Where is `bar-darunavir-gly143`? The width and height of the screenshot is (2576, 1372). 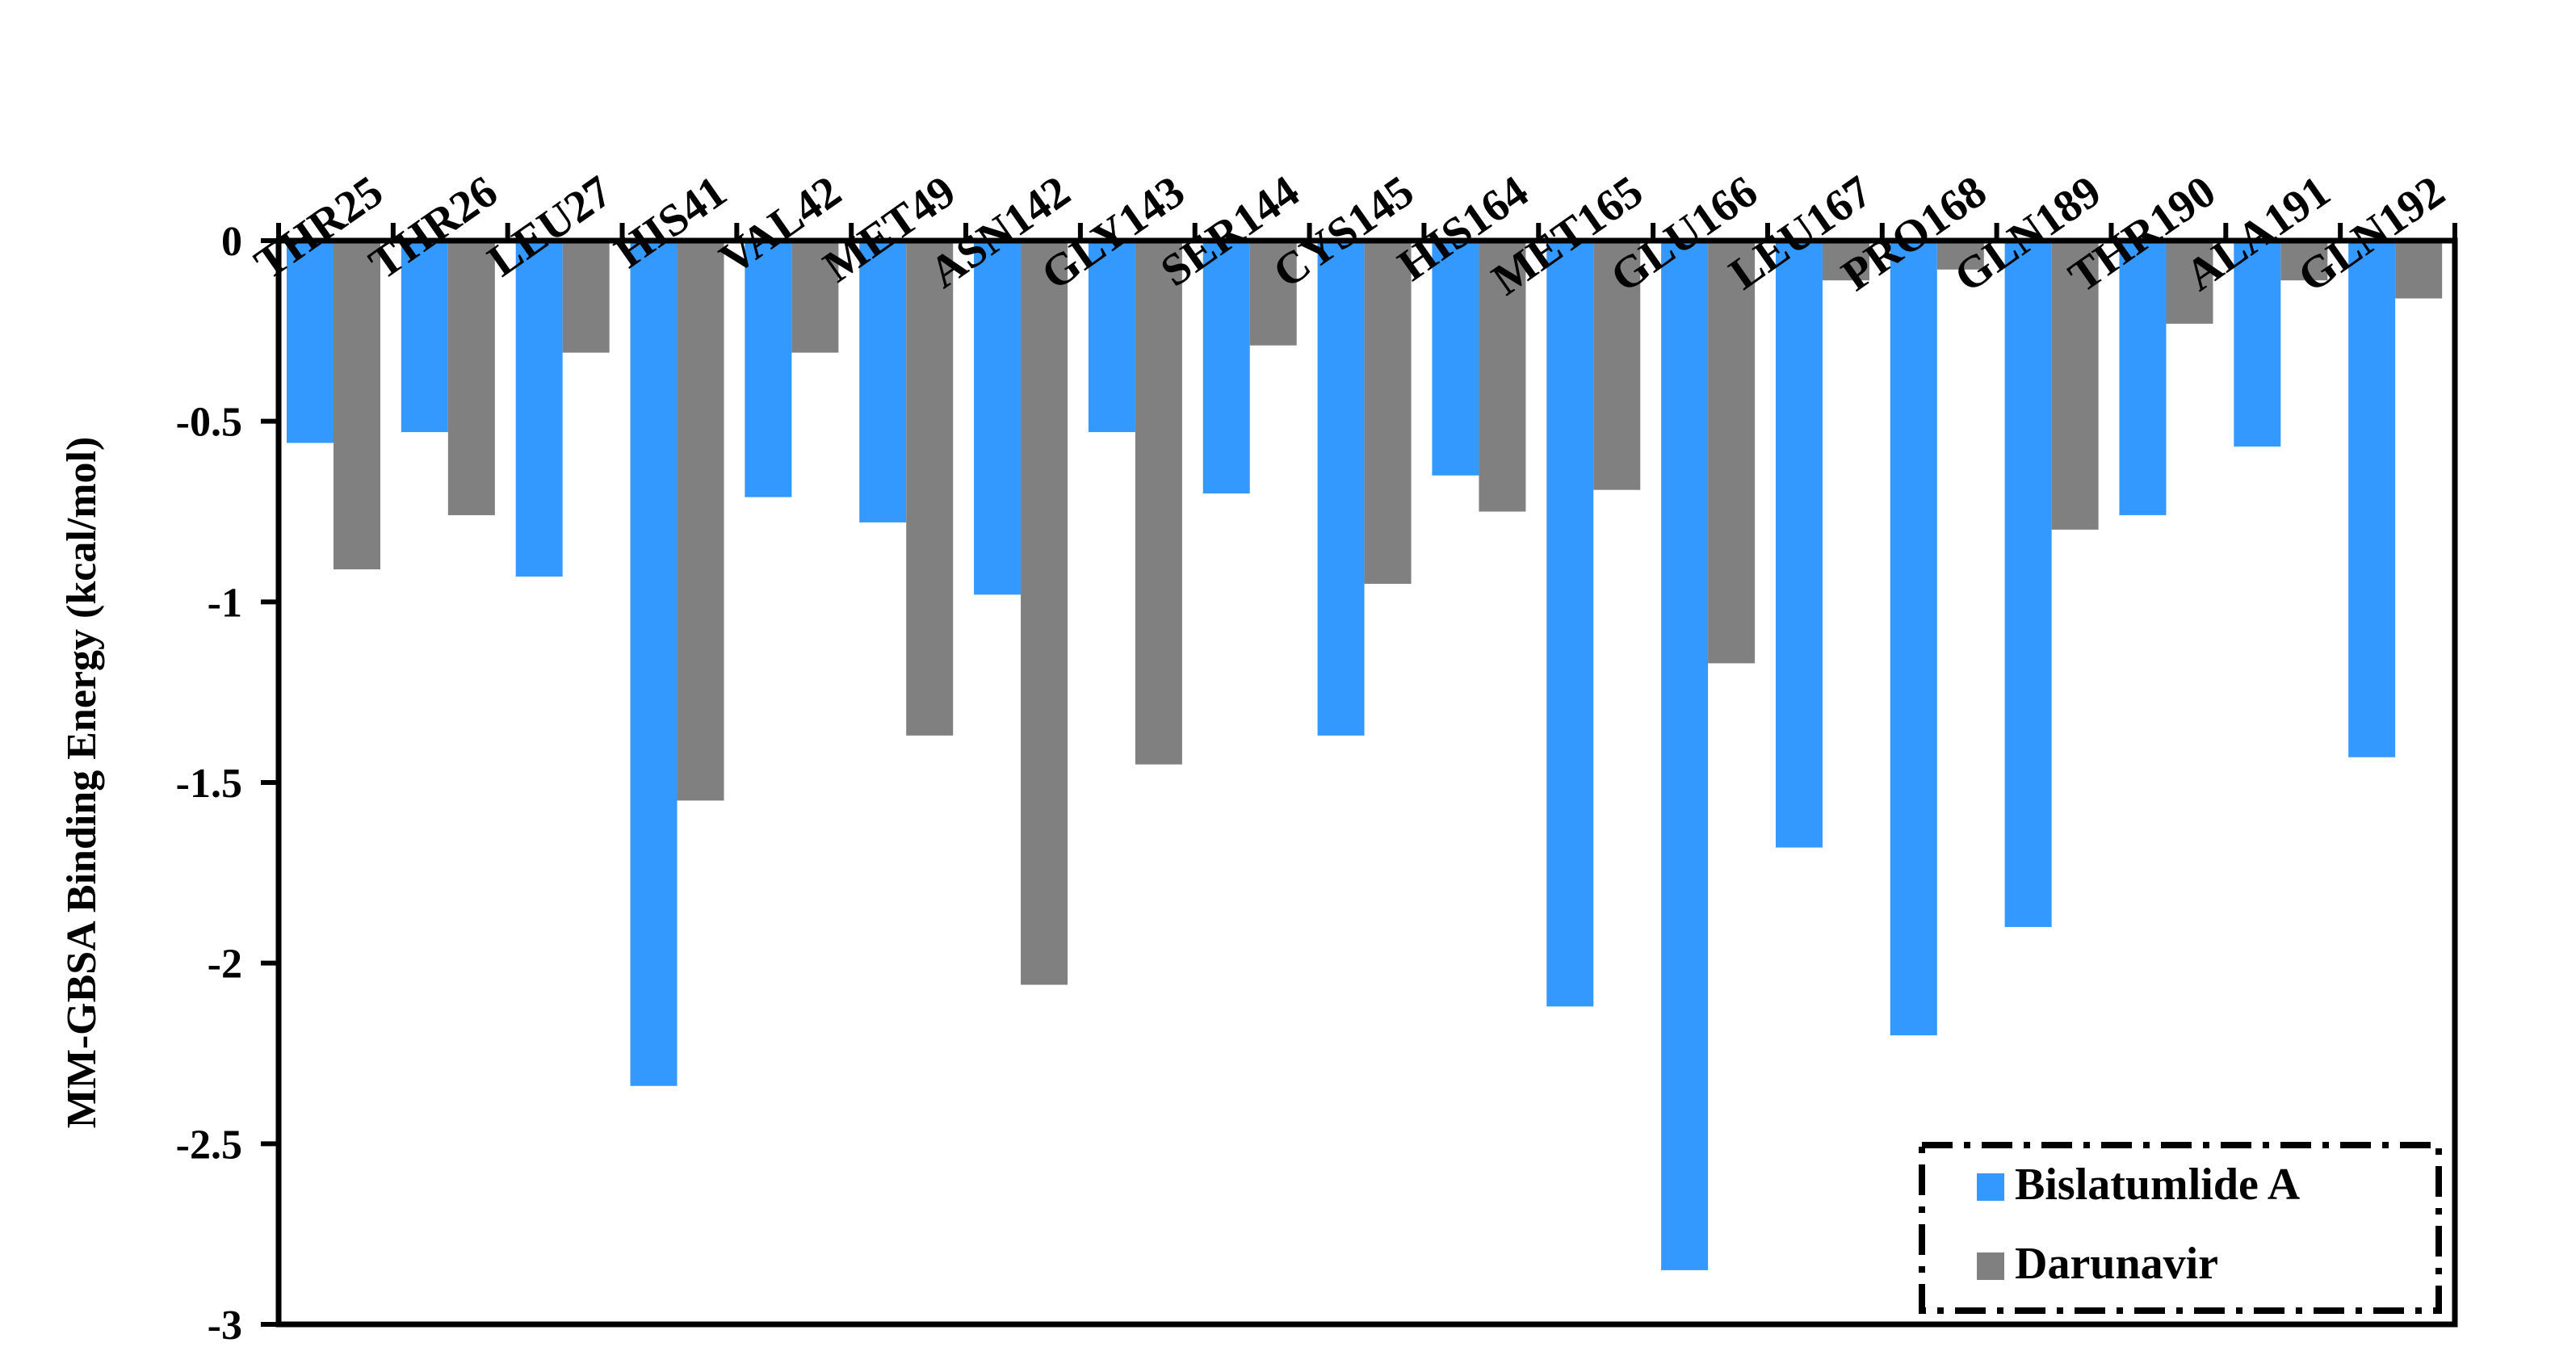 bar-darunavir-gly143 is located at coordinates (1158, 503).